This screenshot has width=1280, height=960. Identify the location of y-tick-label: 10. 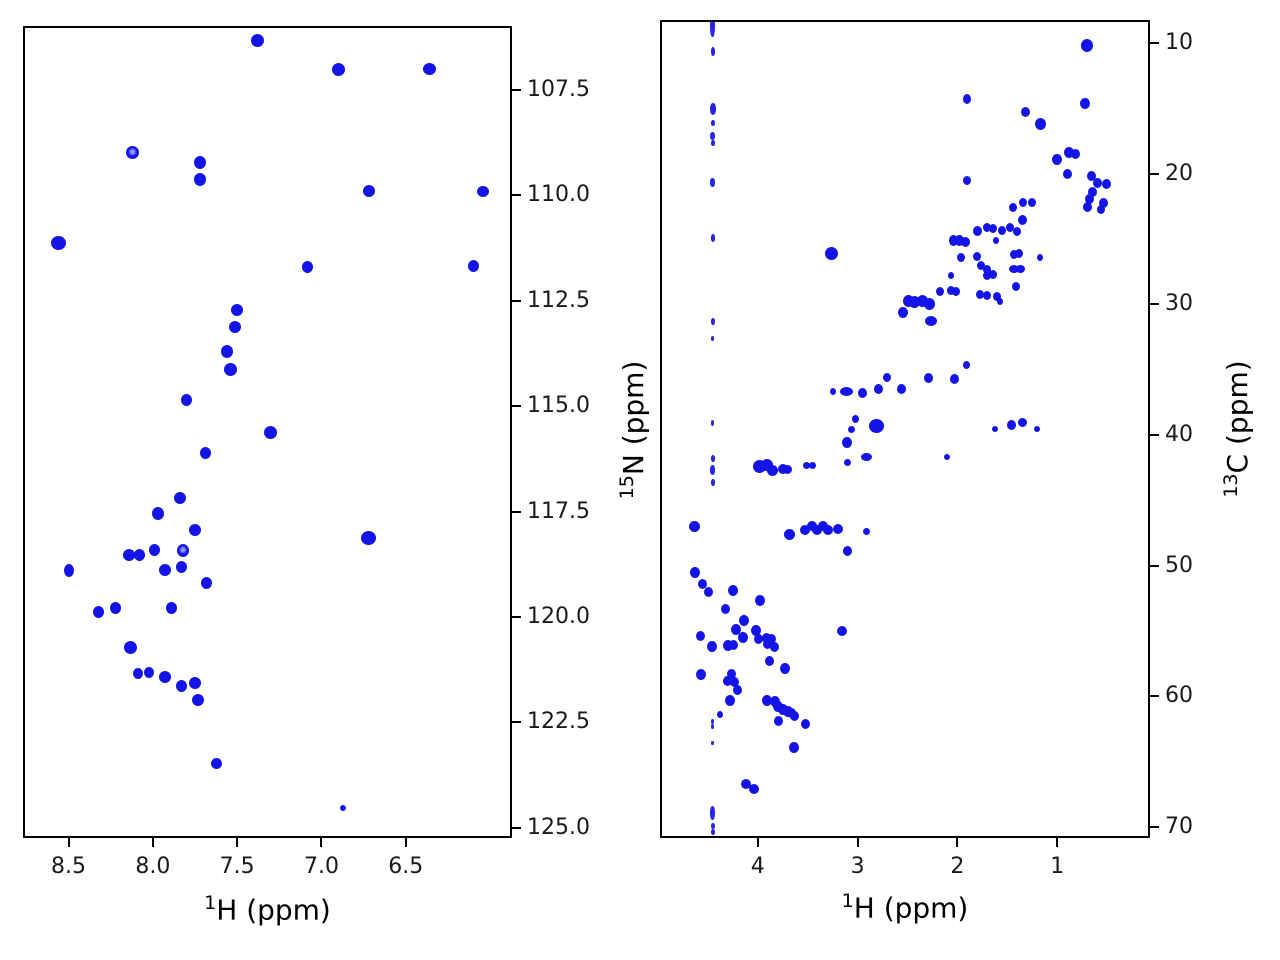
(1179, 43).